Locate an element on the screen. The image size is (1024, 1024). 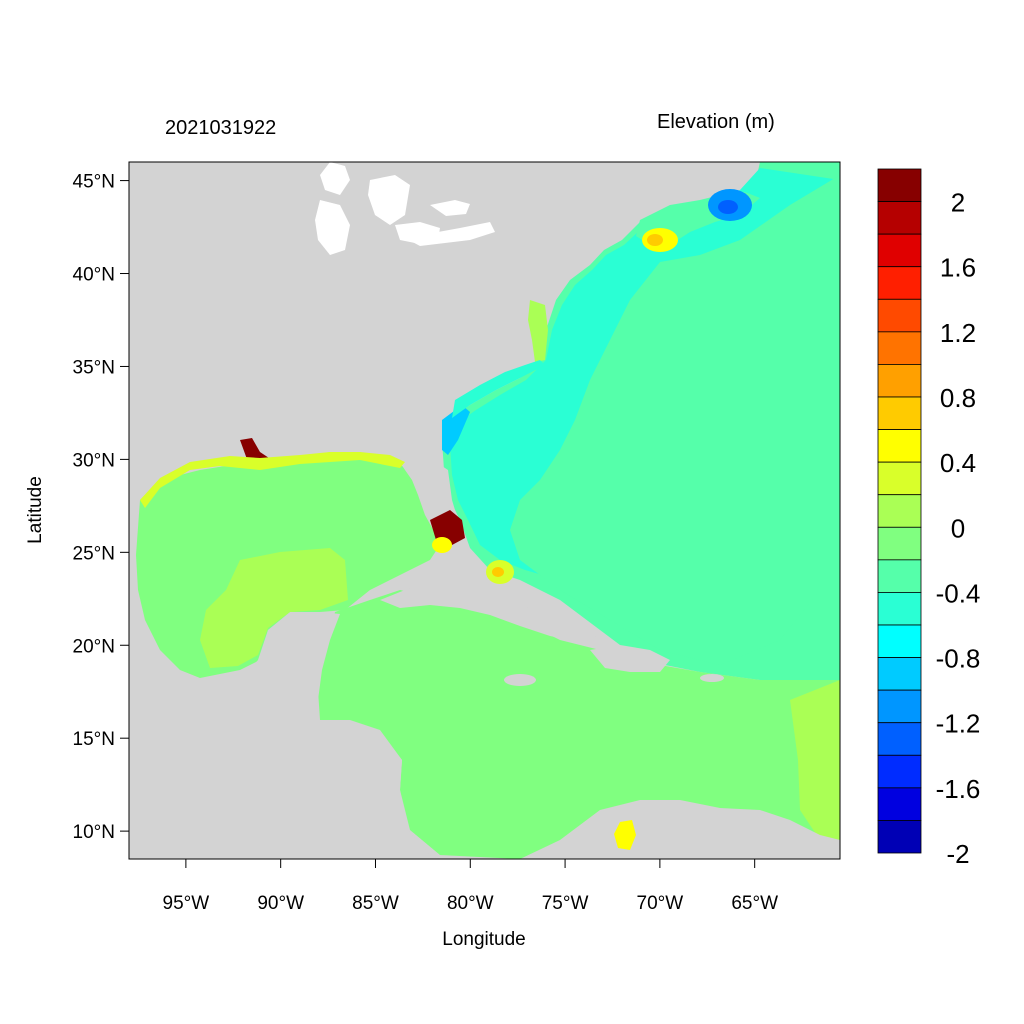
gulf-coast-surge-strip is located at coordinates (272, 480).